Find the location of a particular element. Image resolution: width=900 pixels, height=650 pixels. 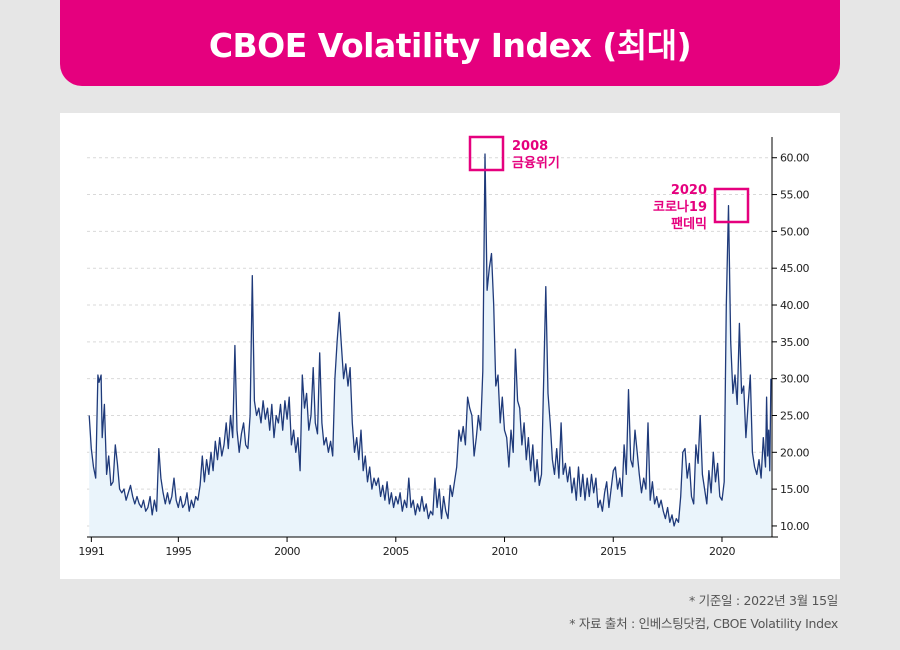

x-tick-label: 2010 is located at coordinates (505, 551).